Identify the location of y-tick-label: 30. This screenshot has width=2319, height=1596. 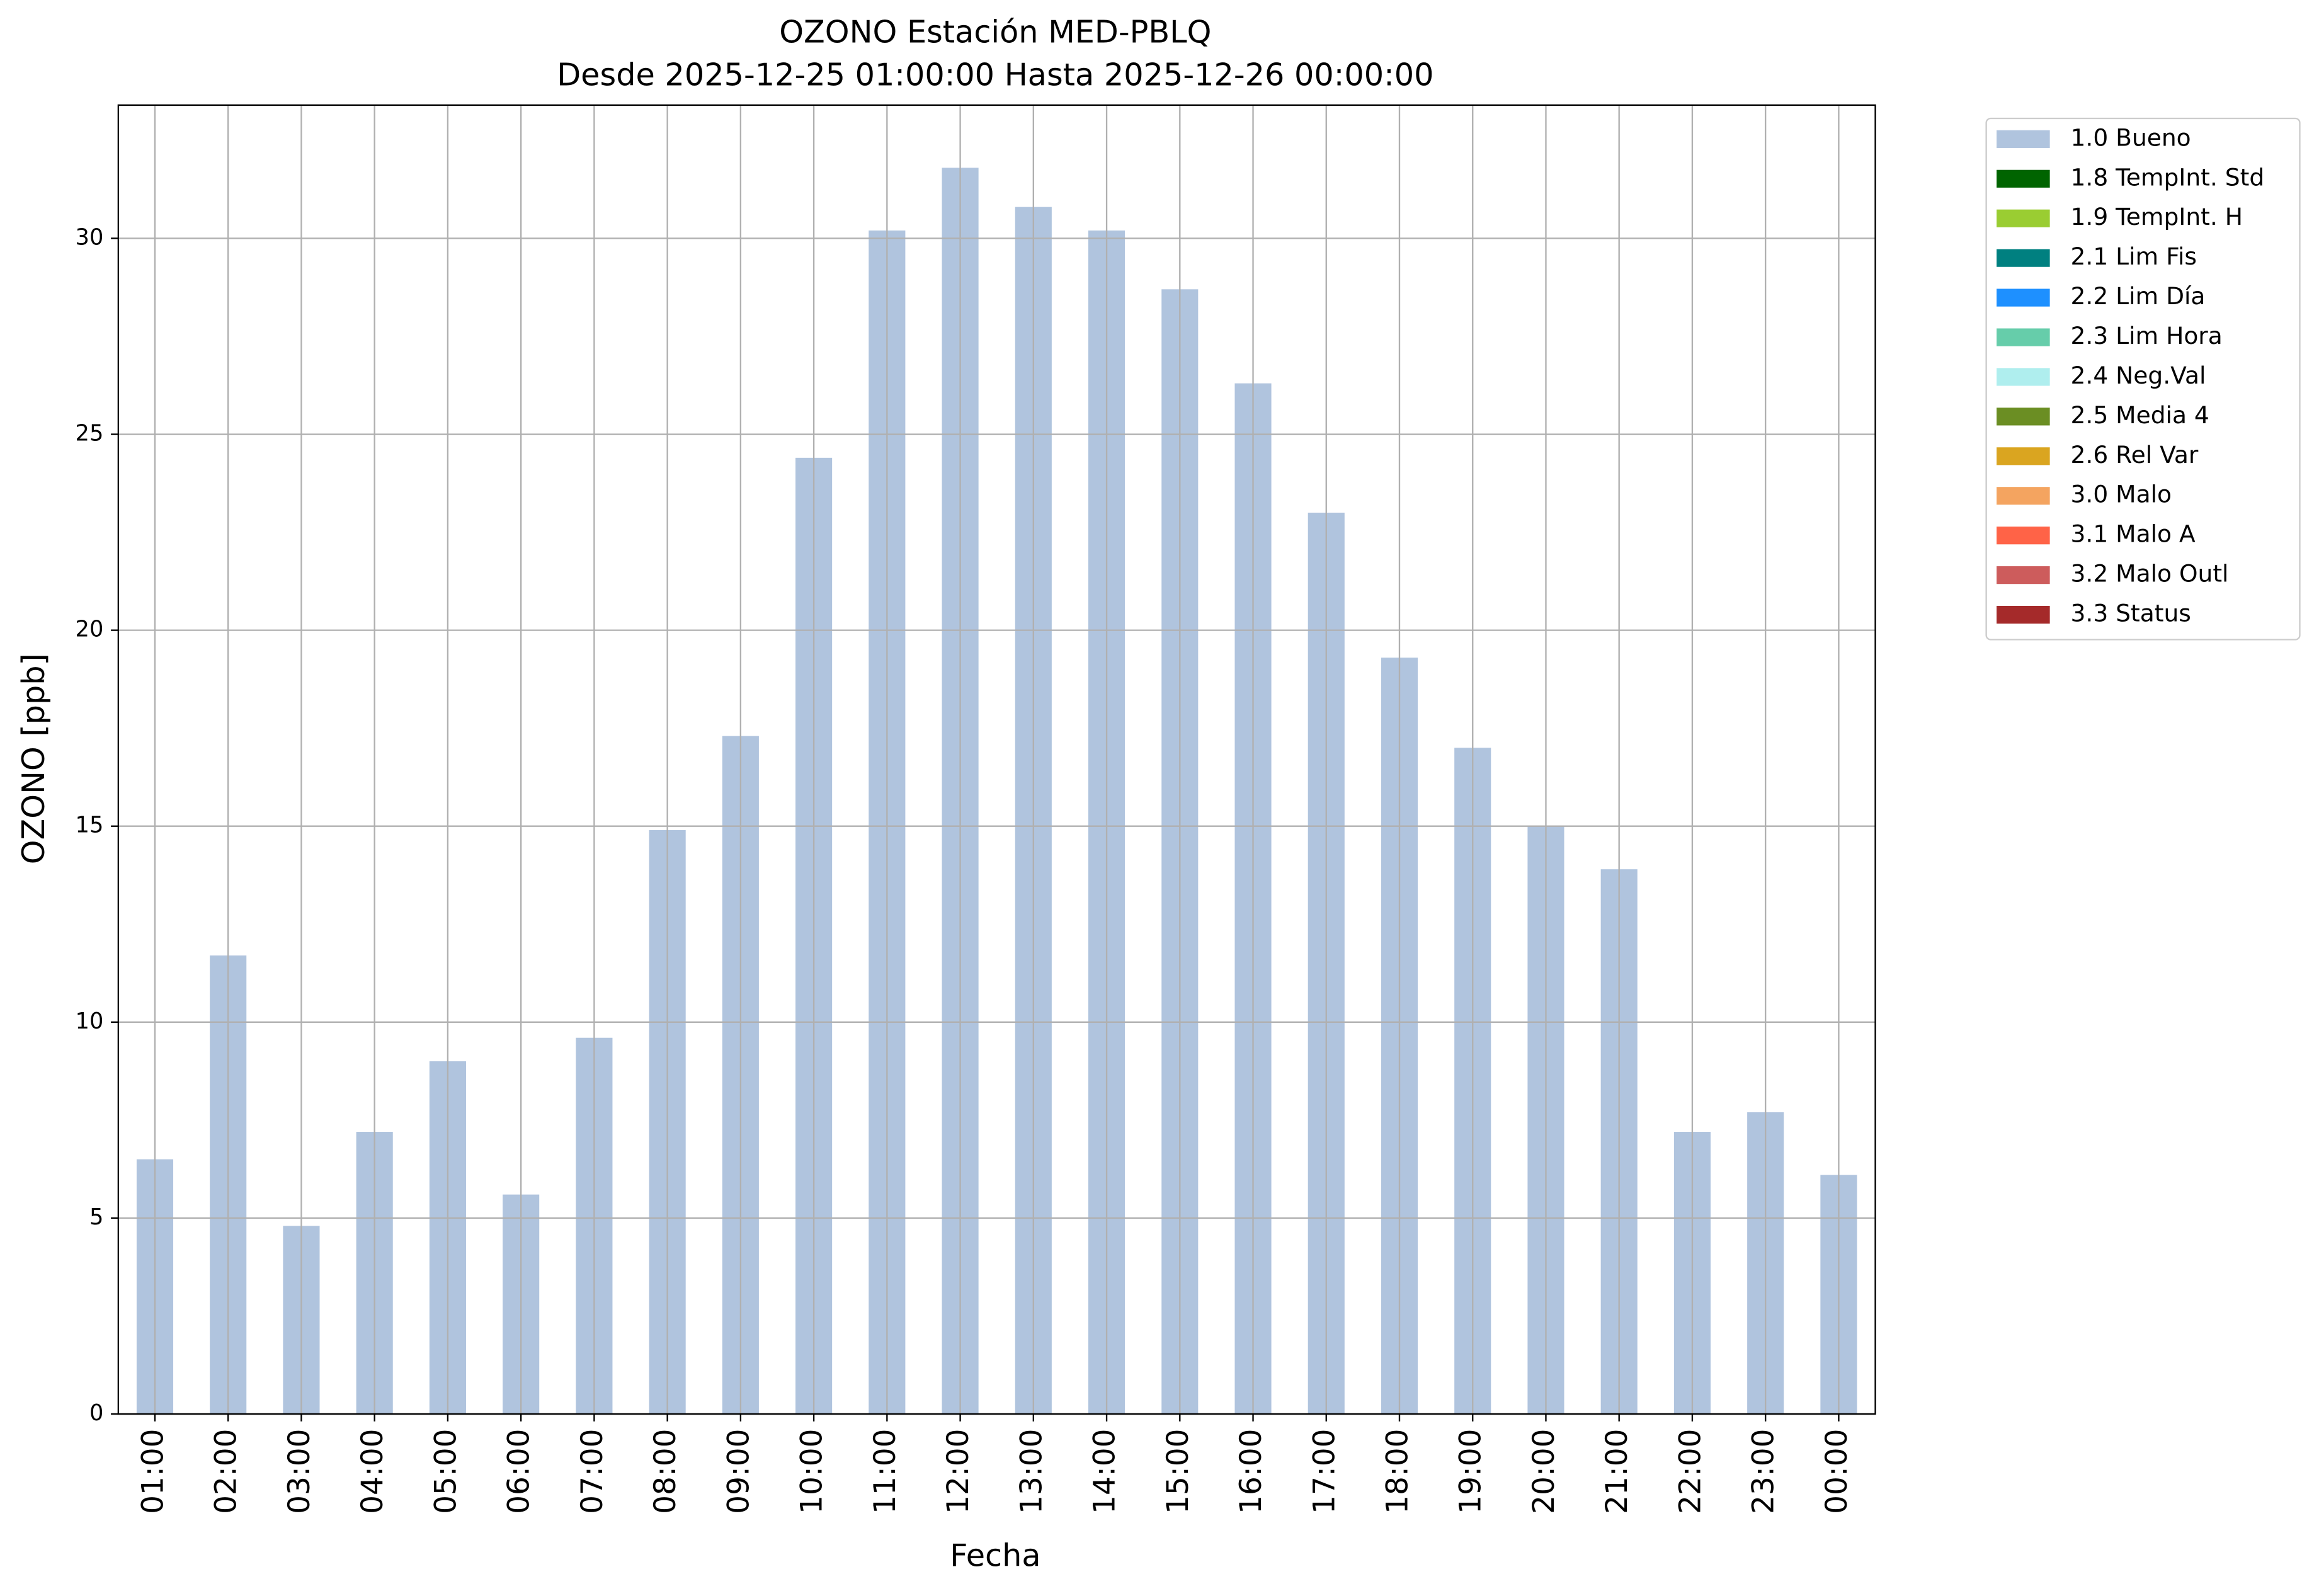
(90, 237).